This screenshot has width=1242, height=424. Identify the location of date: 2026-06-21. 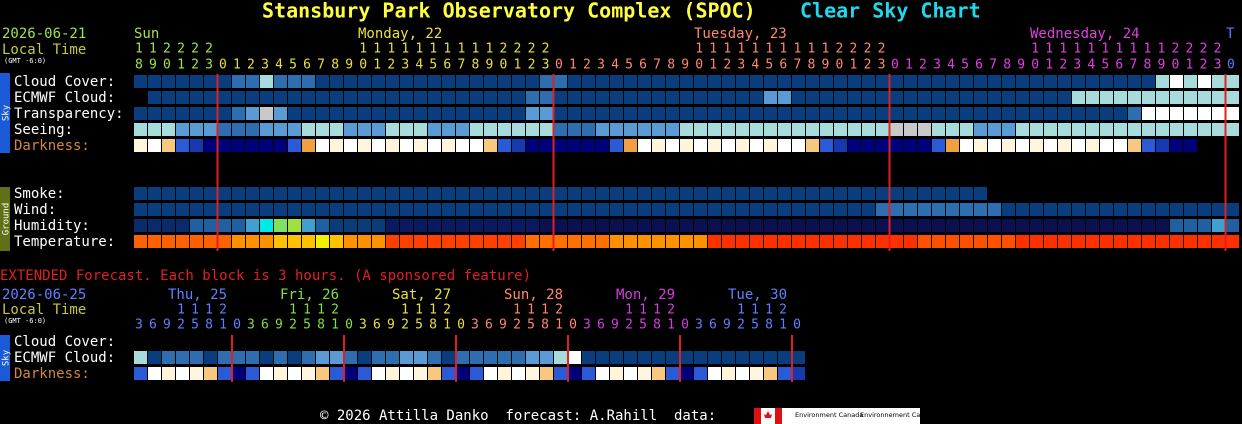
(44, 34).